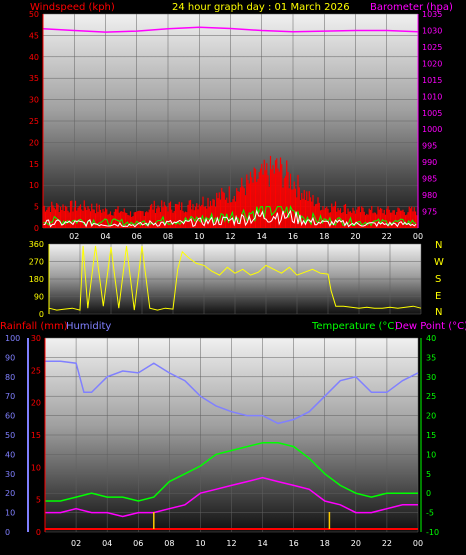 This screenshot has height=555, width=466. What do you see at coordinates (432, 80) in the screenshot?
I see `barometer-tick-label: 1015` at bounding box center [432, 80].